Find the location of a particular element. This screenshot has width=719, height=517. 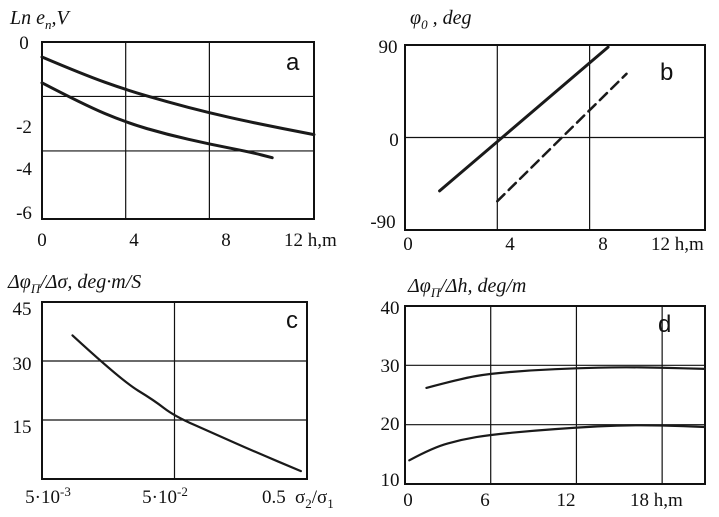

panel-a-frame is located at coordinates (178, 130).